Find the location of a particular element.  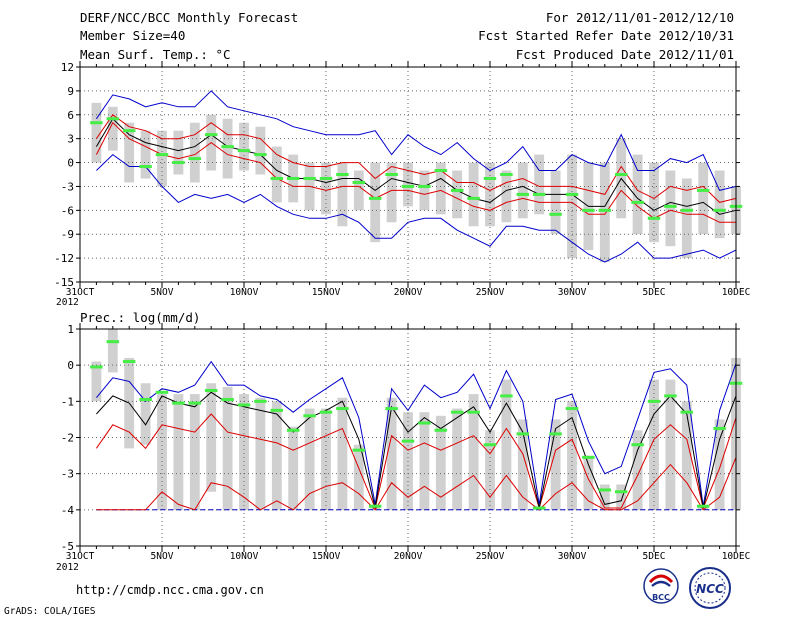

temperature-y-tick-label: 12 is located at coordinates (67, 67).